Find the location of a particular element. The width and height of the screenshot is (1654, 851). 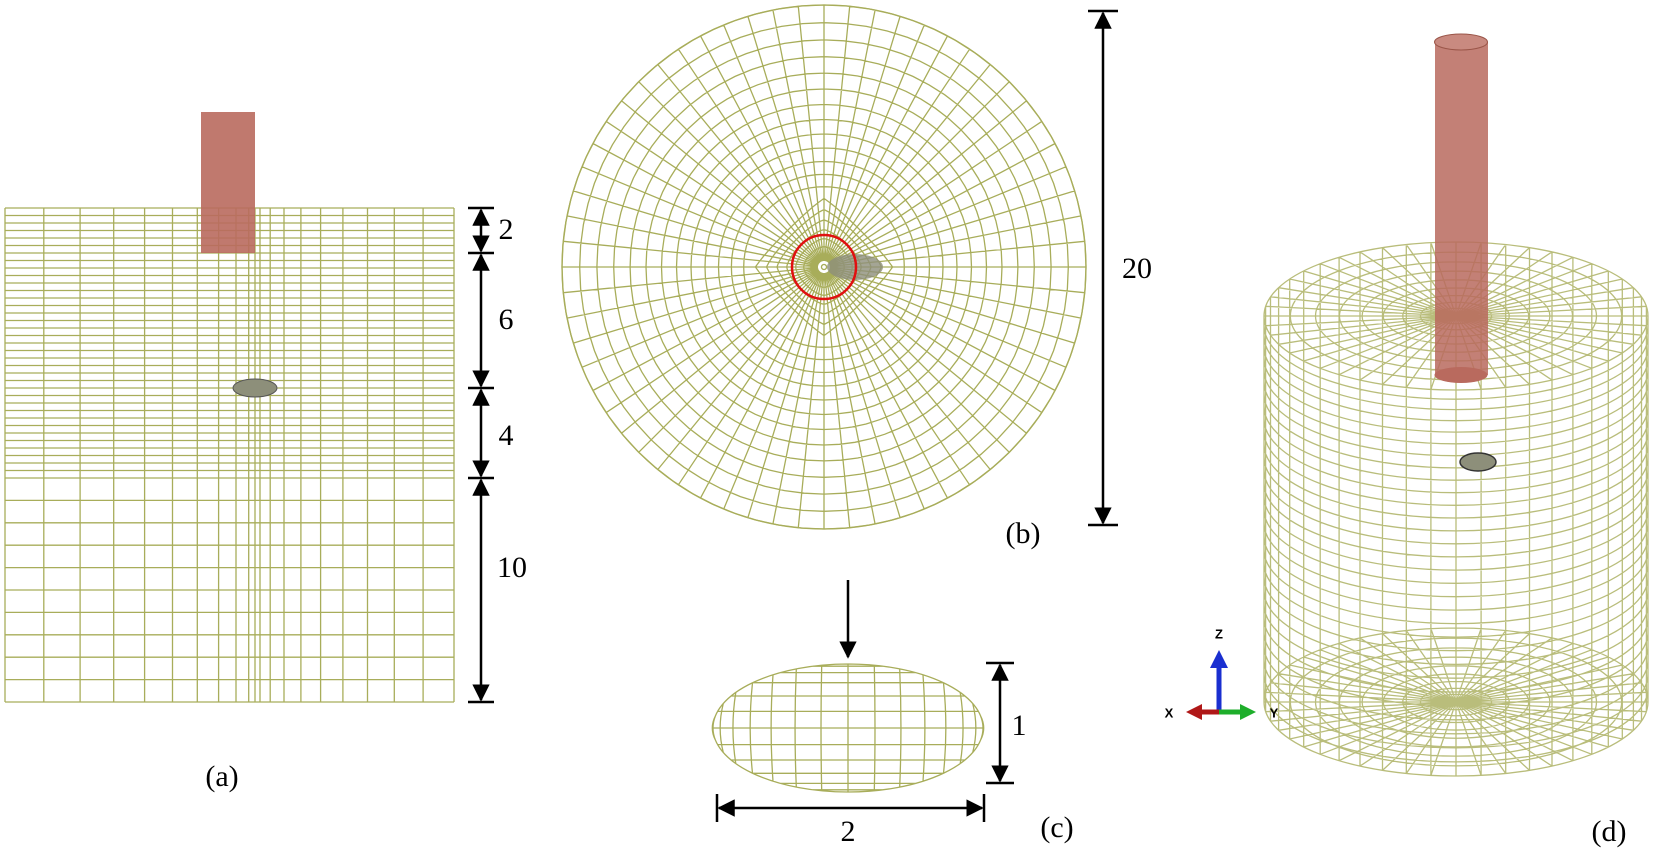

dimension-label: 20 is located at coordinates (1137, 268).